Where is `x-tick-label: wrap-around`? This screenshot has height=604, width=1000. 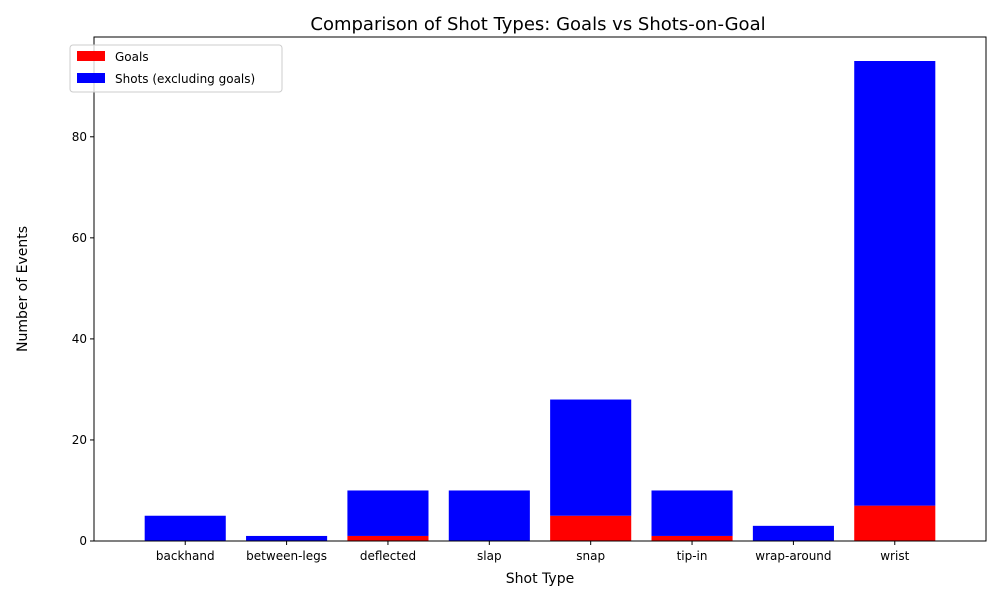
x-tick-label: wrap-around is located at coordinates (793, 556).